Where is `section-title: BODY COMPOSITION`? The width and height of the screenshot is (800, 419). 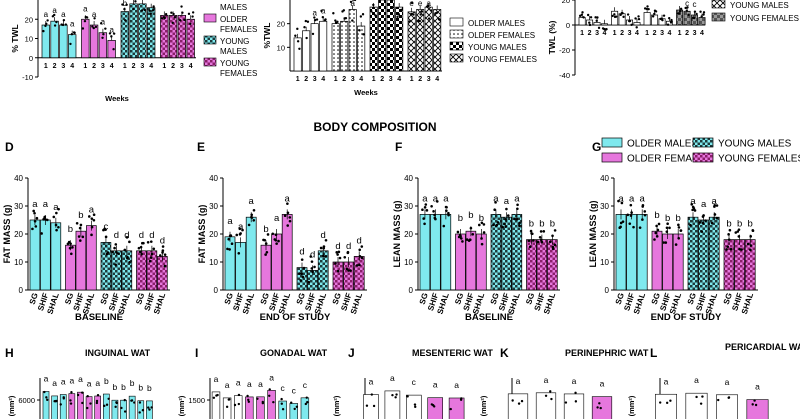 section-title: BODY COMPOSITION is located at coordinates (374, 127).